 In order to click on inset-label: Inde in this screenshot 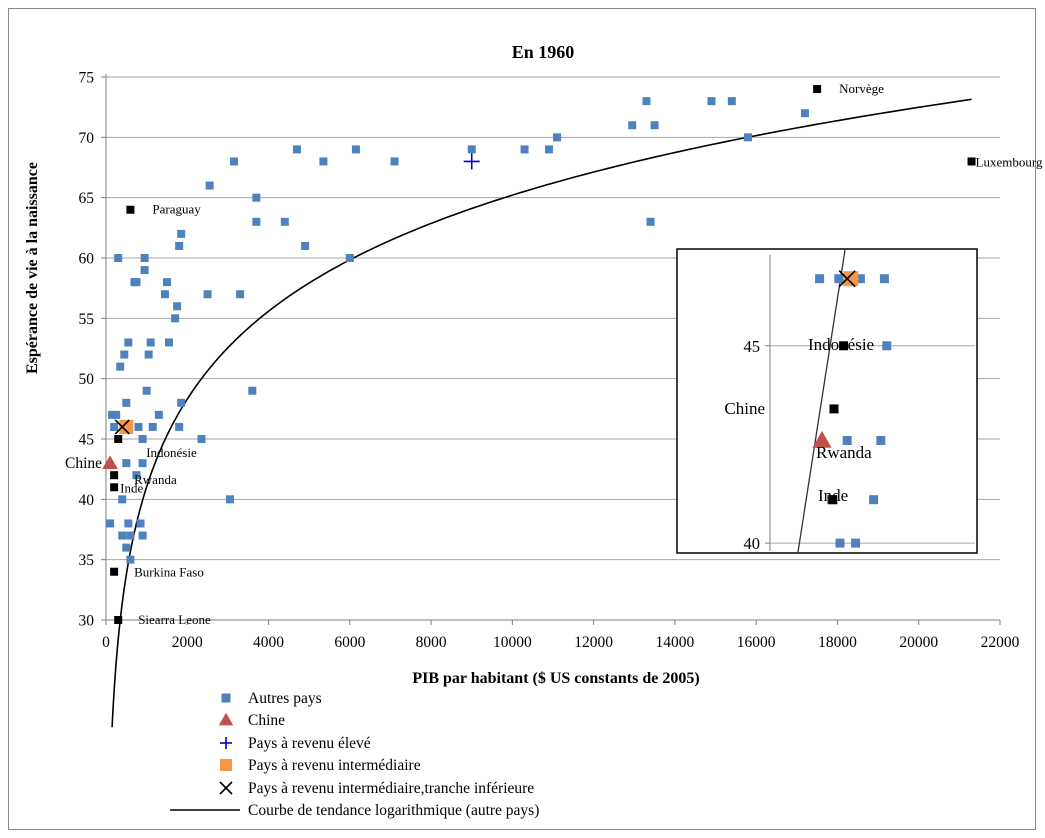, I will do `click(833, 495)`.